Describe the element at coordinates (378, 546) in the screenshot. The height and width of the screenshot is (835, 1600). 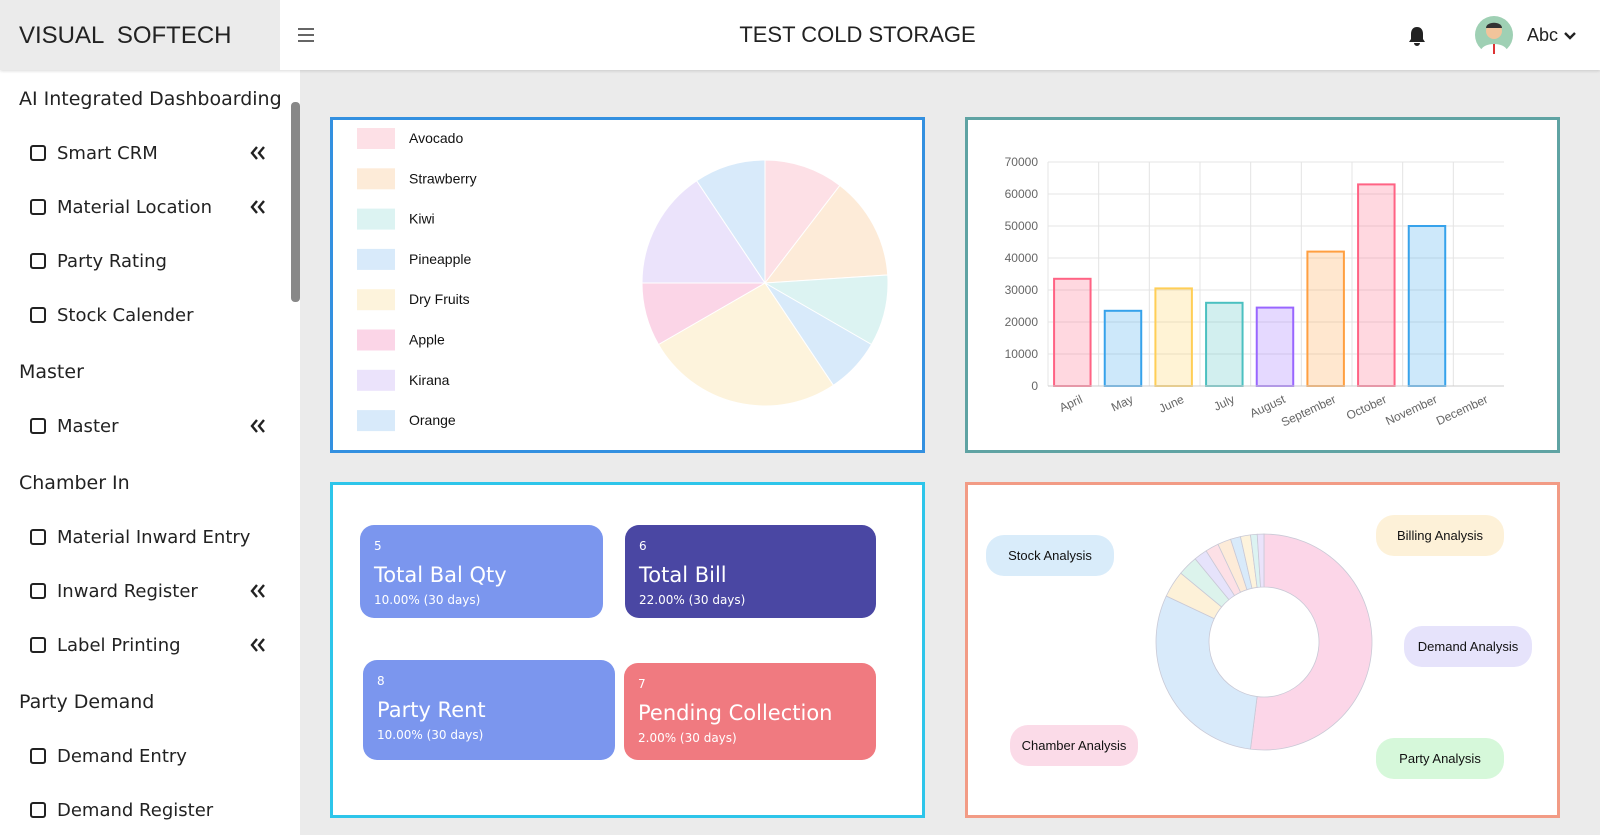
I see `kpi-number: 5` at that location.